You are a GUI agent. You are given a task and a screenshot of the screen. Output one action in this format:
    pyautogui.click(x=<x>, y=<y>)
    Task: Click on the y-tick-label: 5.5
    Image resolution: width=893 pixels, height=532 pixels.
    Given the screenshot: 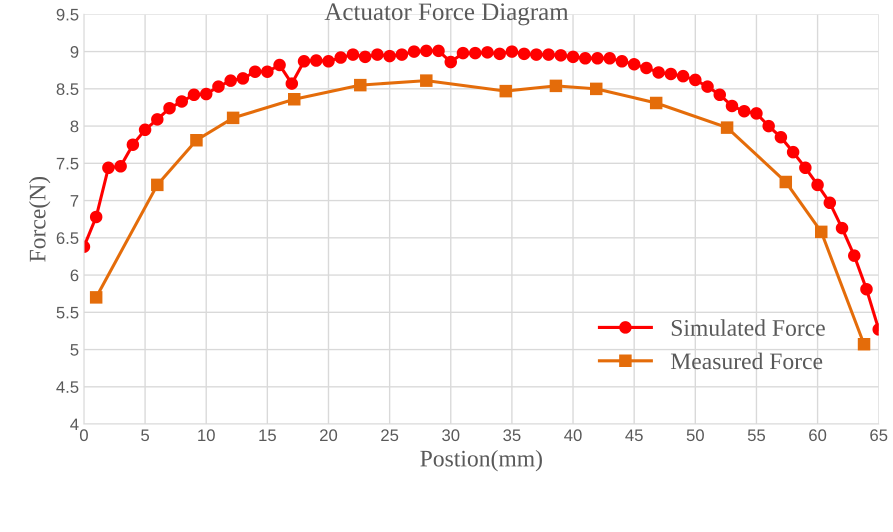 What is the action you would take?
    pyautogui.click(x=67, y=312)
    